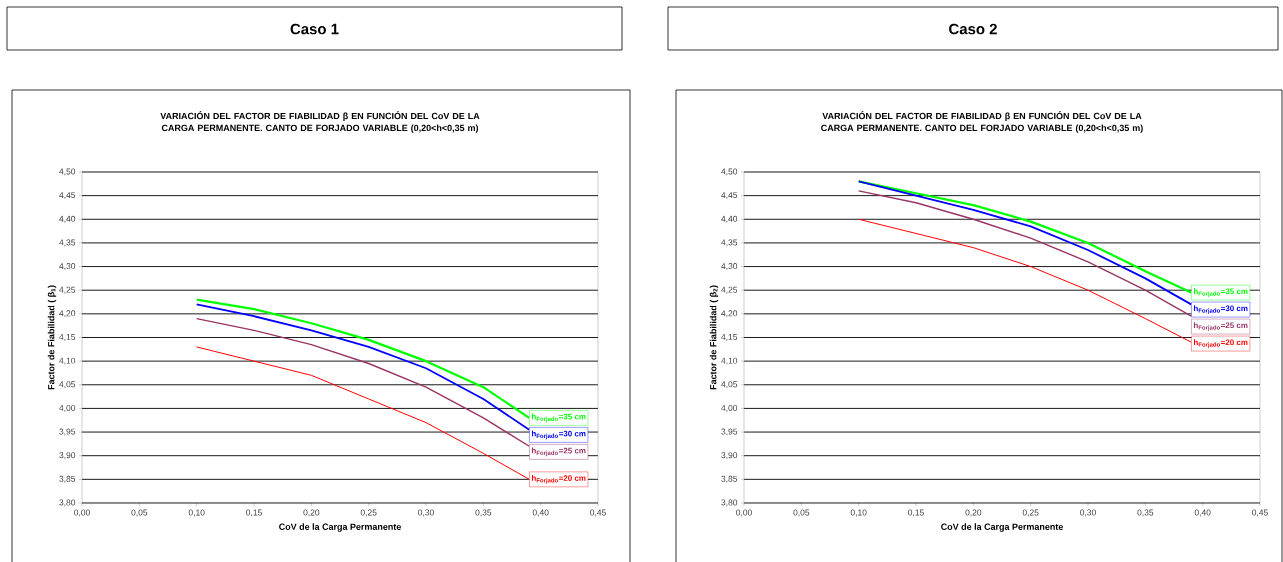 Image resolution: width=1283 pixels, height=562 pixels. What do you see at coordinates (52, 337) in the screenshot?
I see `y-axis-title: Factor de Fiabilidad ( β$_{1}$)` at bounding box center [52, 337].